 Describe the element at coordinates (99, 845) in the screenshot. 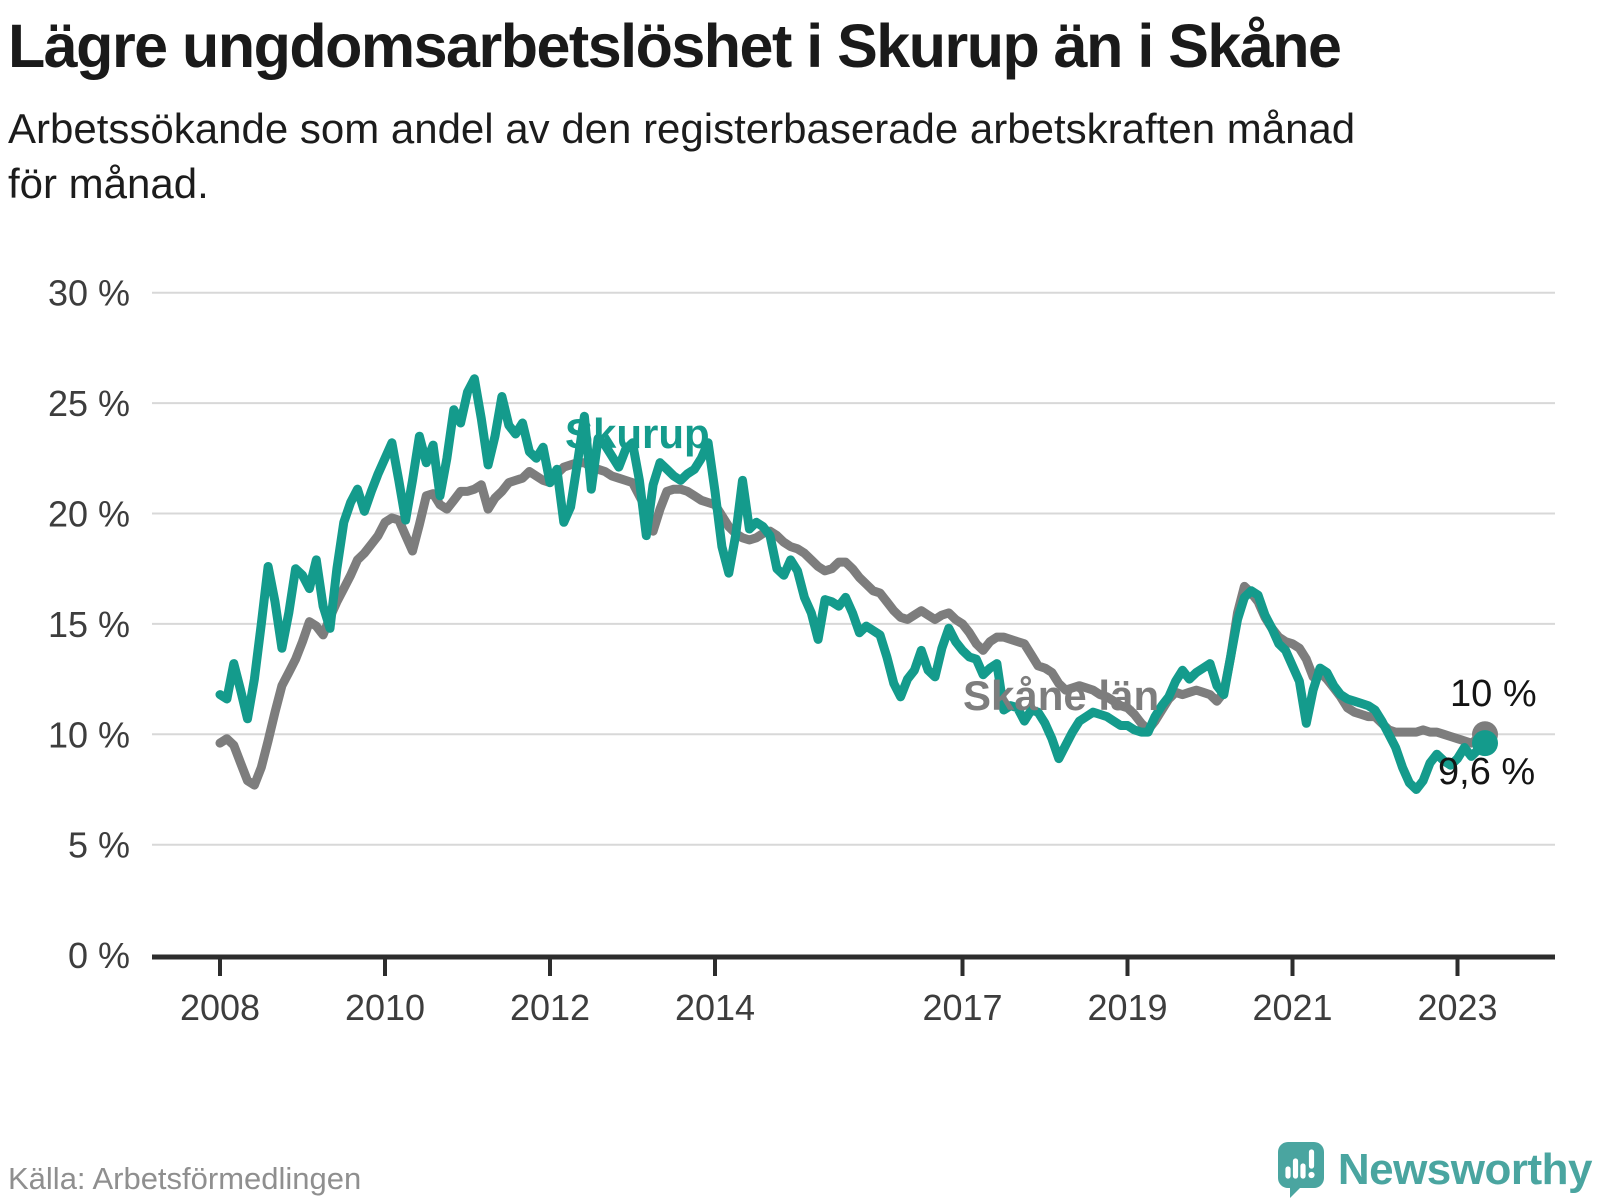

I see `y-axis-tick-label: 5 %` at that location.